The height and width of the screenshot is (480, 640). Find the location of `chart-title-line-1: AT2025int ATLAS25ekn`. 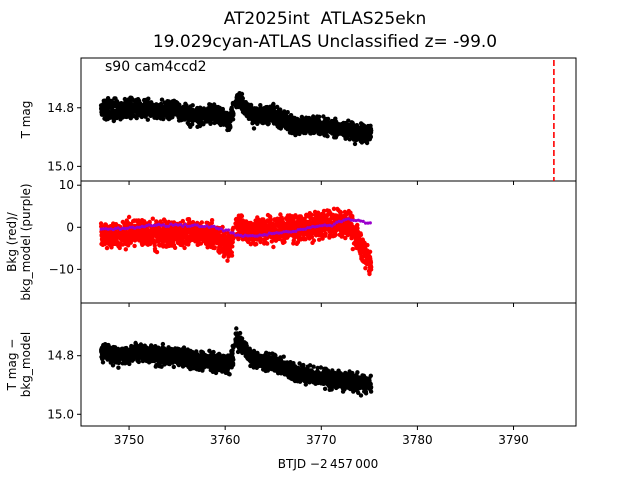

chart-title-line-1: AT2025int ATLAS25ekn is located at coordinates (325, 19).